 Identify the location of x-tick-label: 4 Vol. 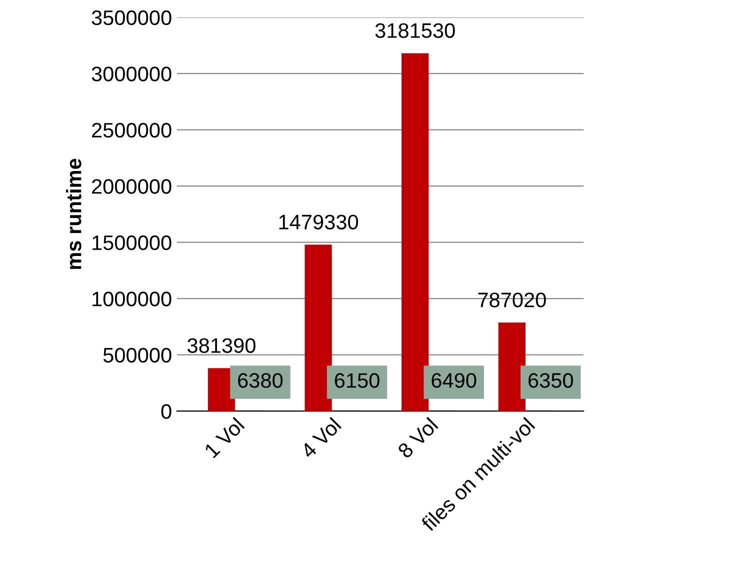
(320, 438).